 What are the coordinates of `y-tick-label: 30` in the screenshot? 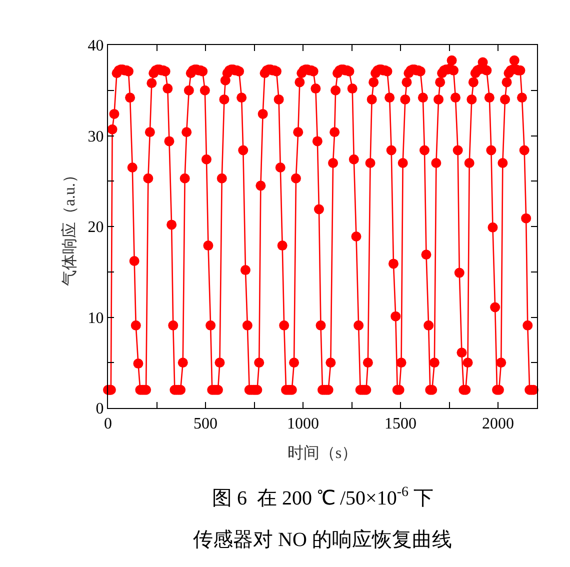 It's located at (96, 137).